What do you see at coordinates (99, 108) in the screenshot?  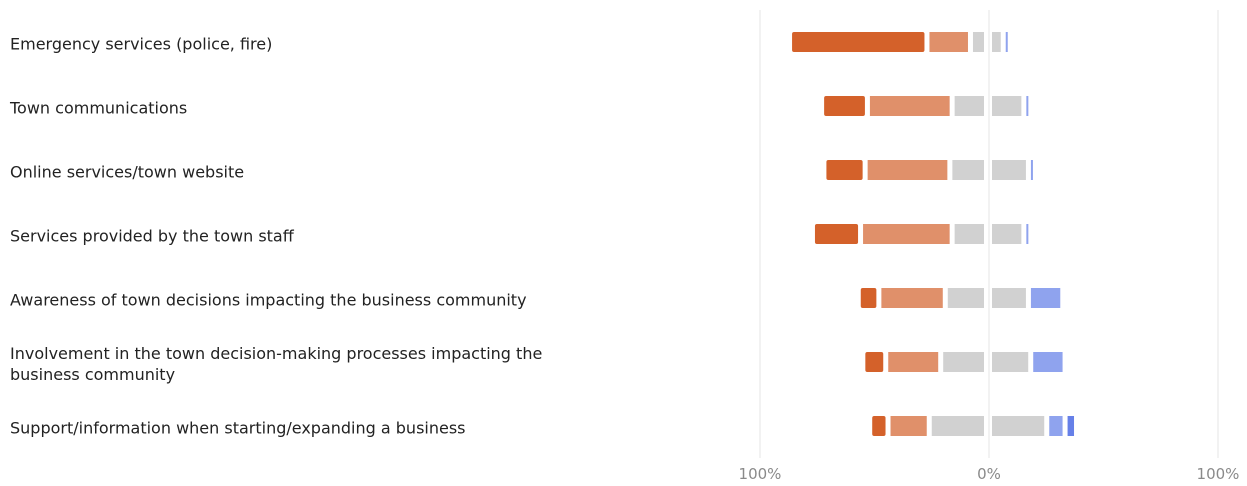 I see `row-label-town-communications: Town communications` at bounding box center [99, 108].